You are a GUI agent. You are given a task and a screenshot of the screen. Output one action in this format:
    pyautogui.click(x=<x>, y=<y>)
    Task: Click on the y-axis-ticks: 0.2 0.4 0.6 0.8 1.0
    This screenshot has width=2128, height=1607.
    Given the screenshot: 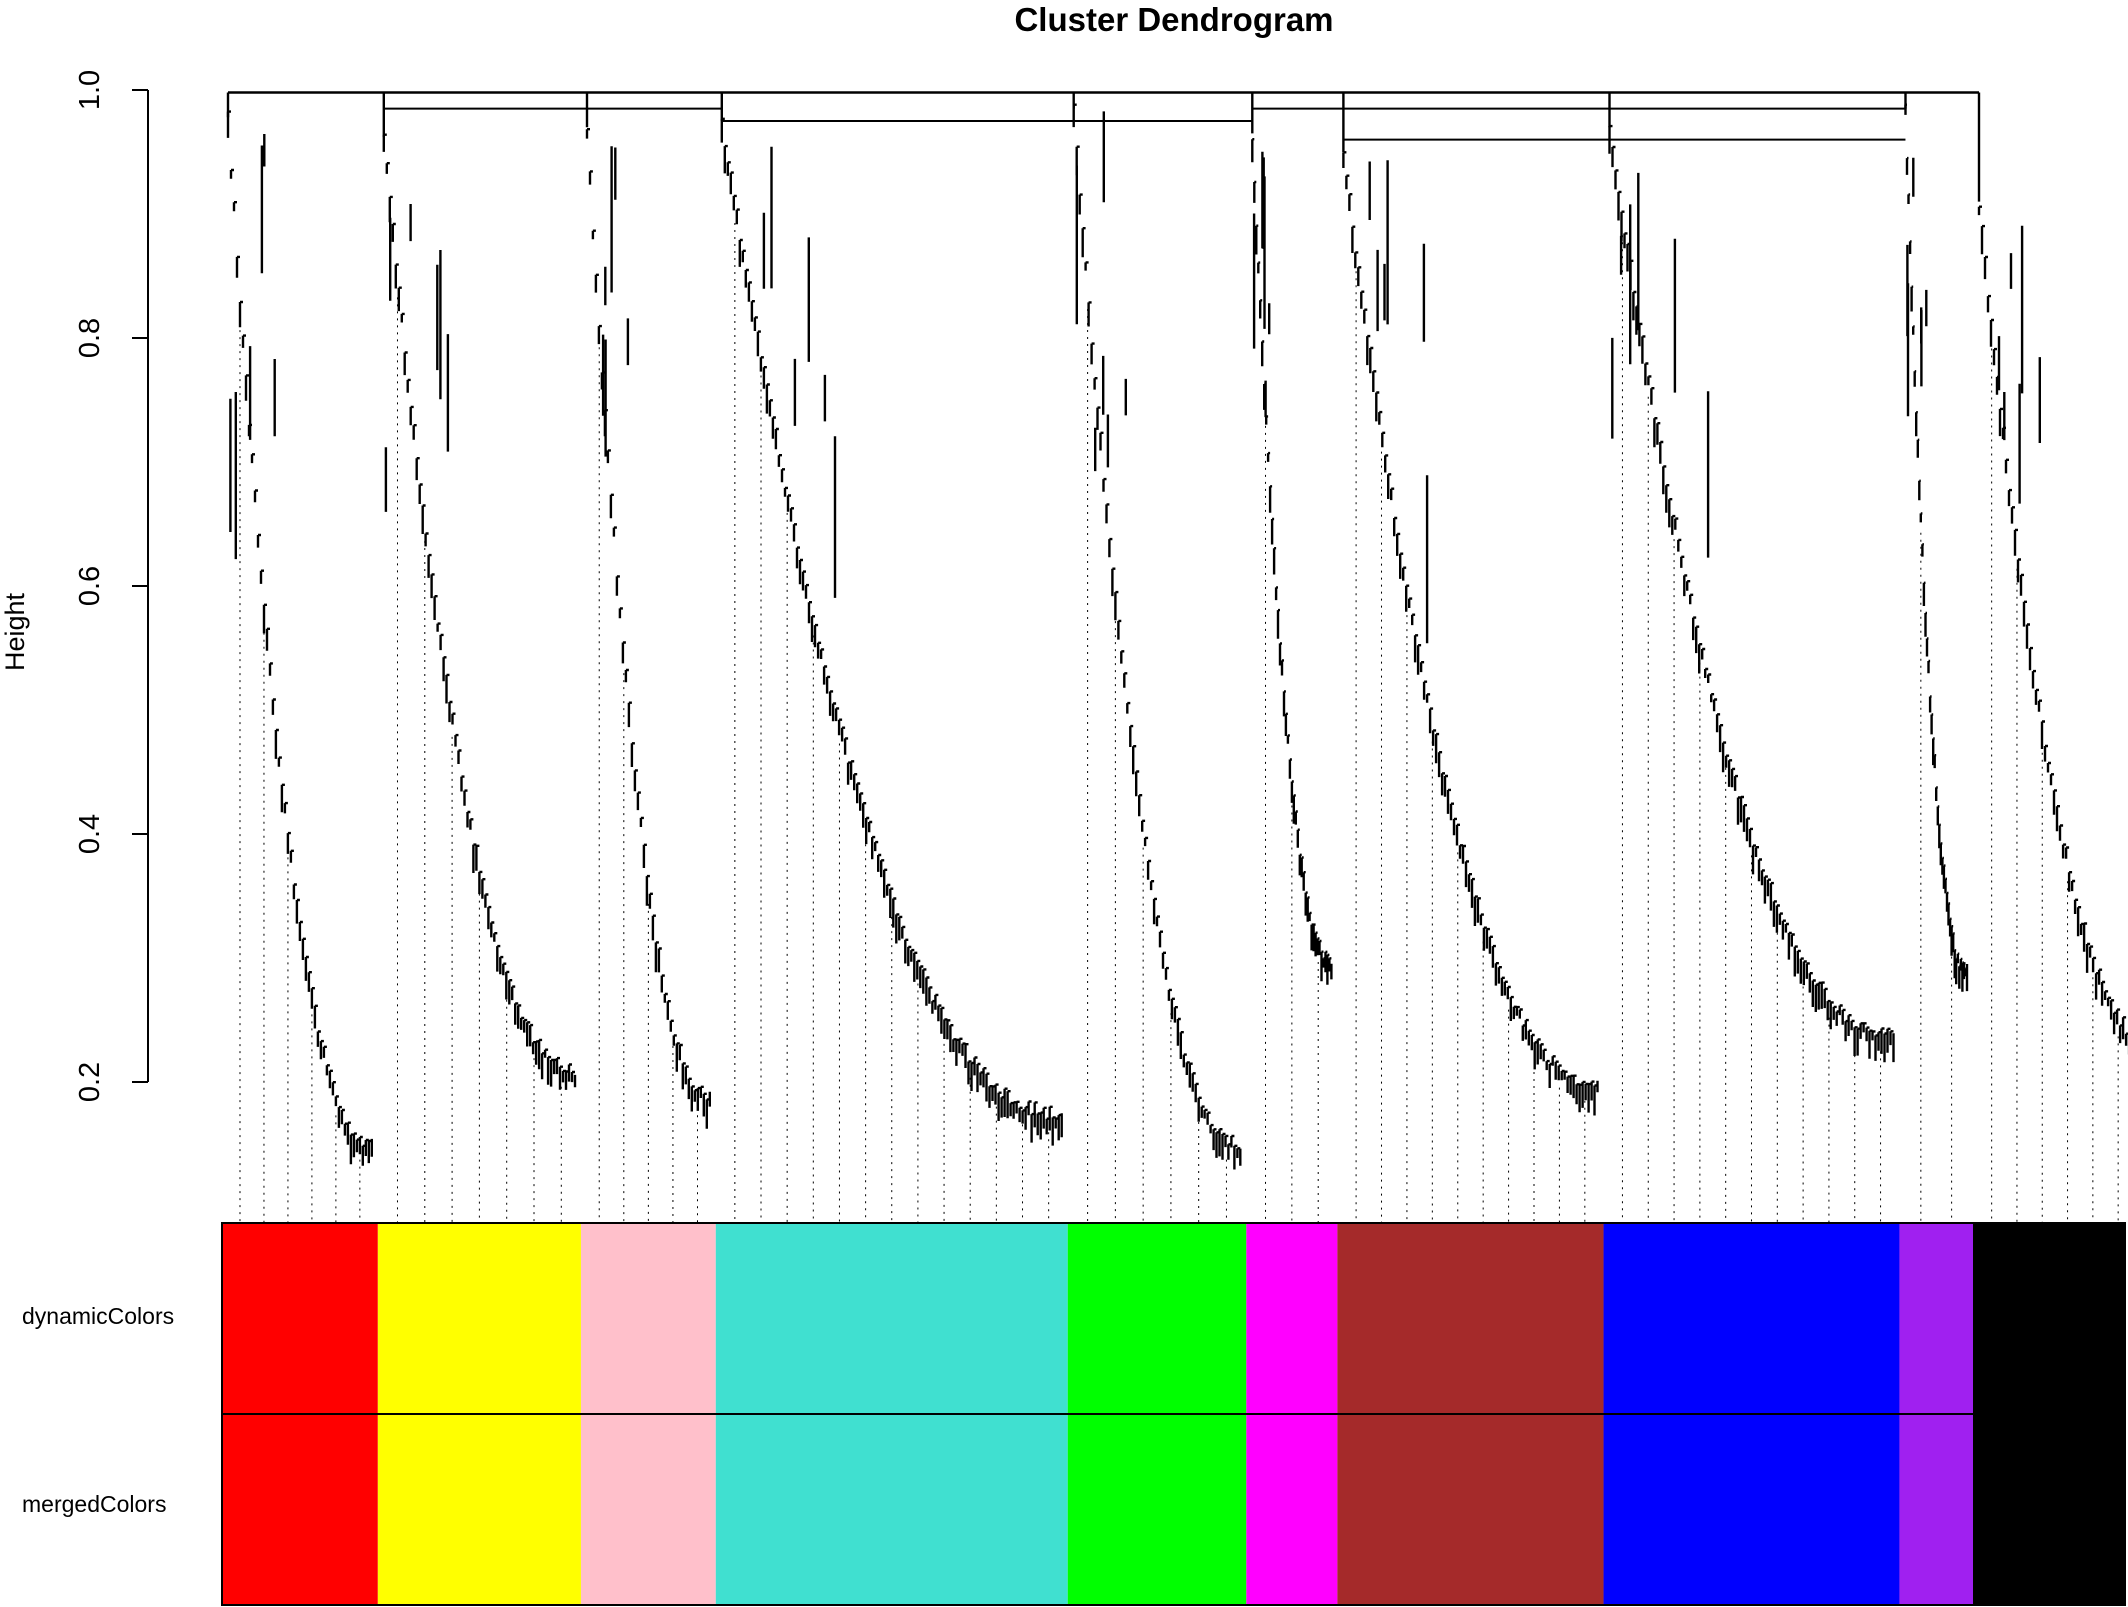 What is the action you would take?
    pyautogui.click(x=111, y=586)
    